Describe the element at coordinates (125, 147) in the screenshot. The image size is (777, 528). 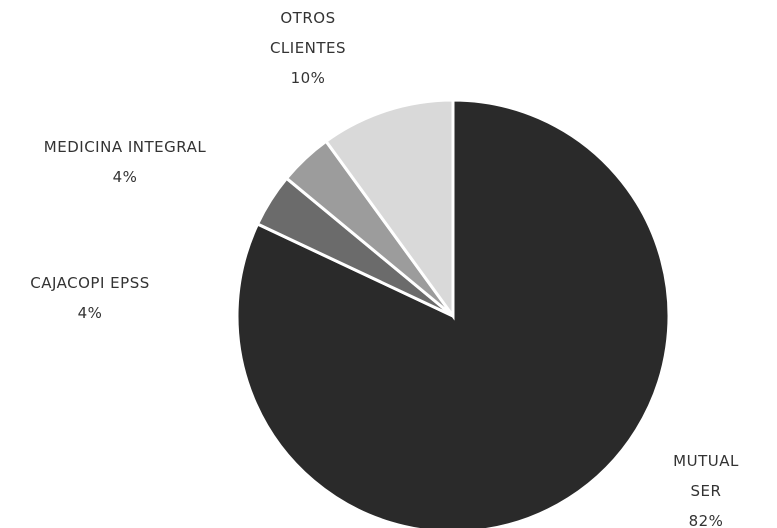
I see `category: MEDICINA INTEGRAL` at that location.